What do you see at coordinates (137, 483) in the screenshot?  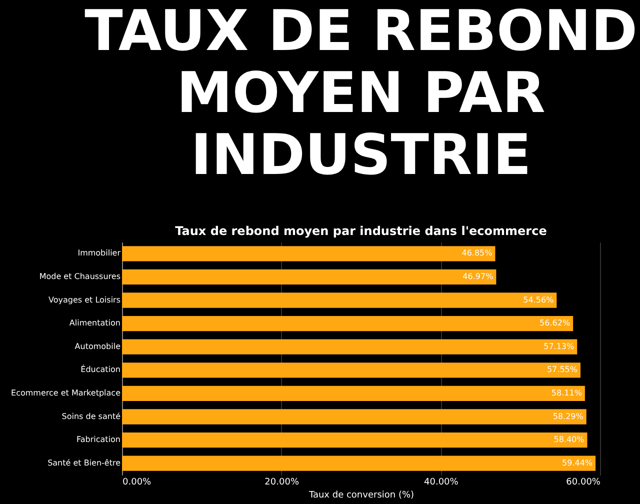 I see `x-tick-label: 0.00%` at bounding box center [137, 483].